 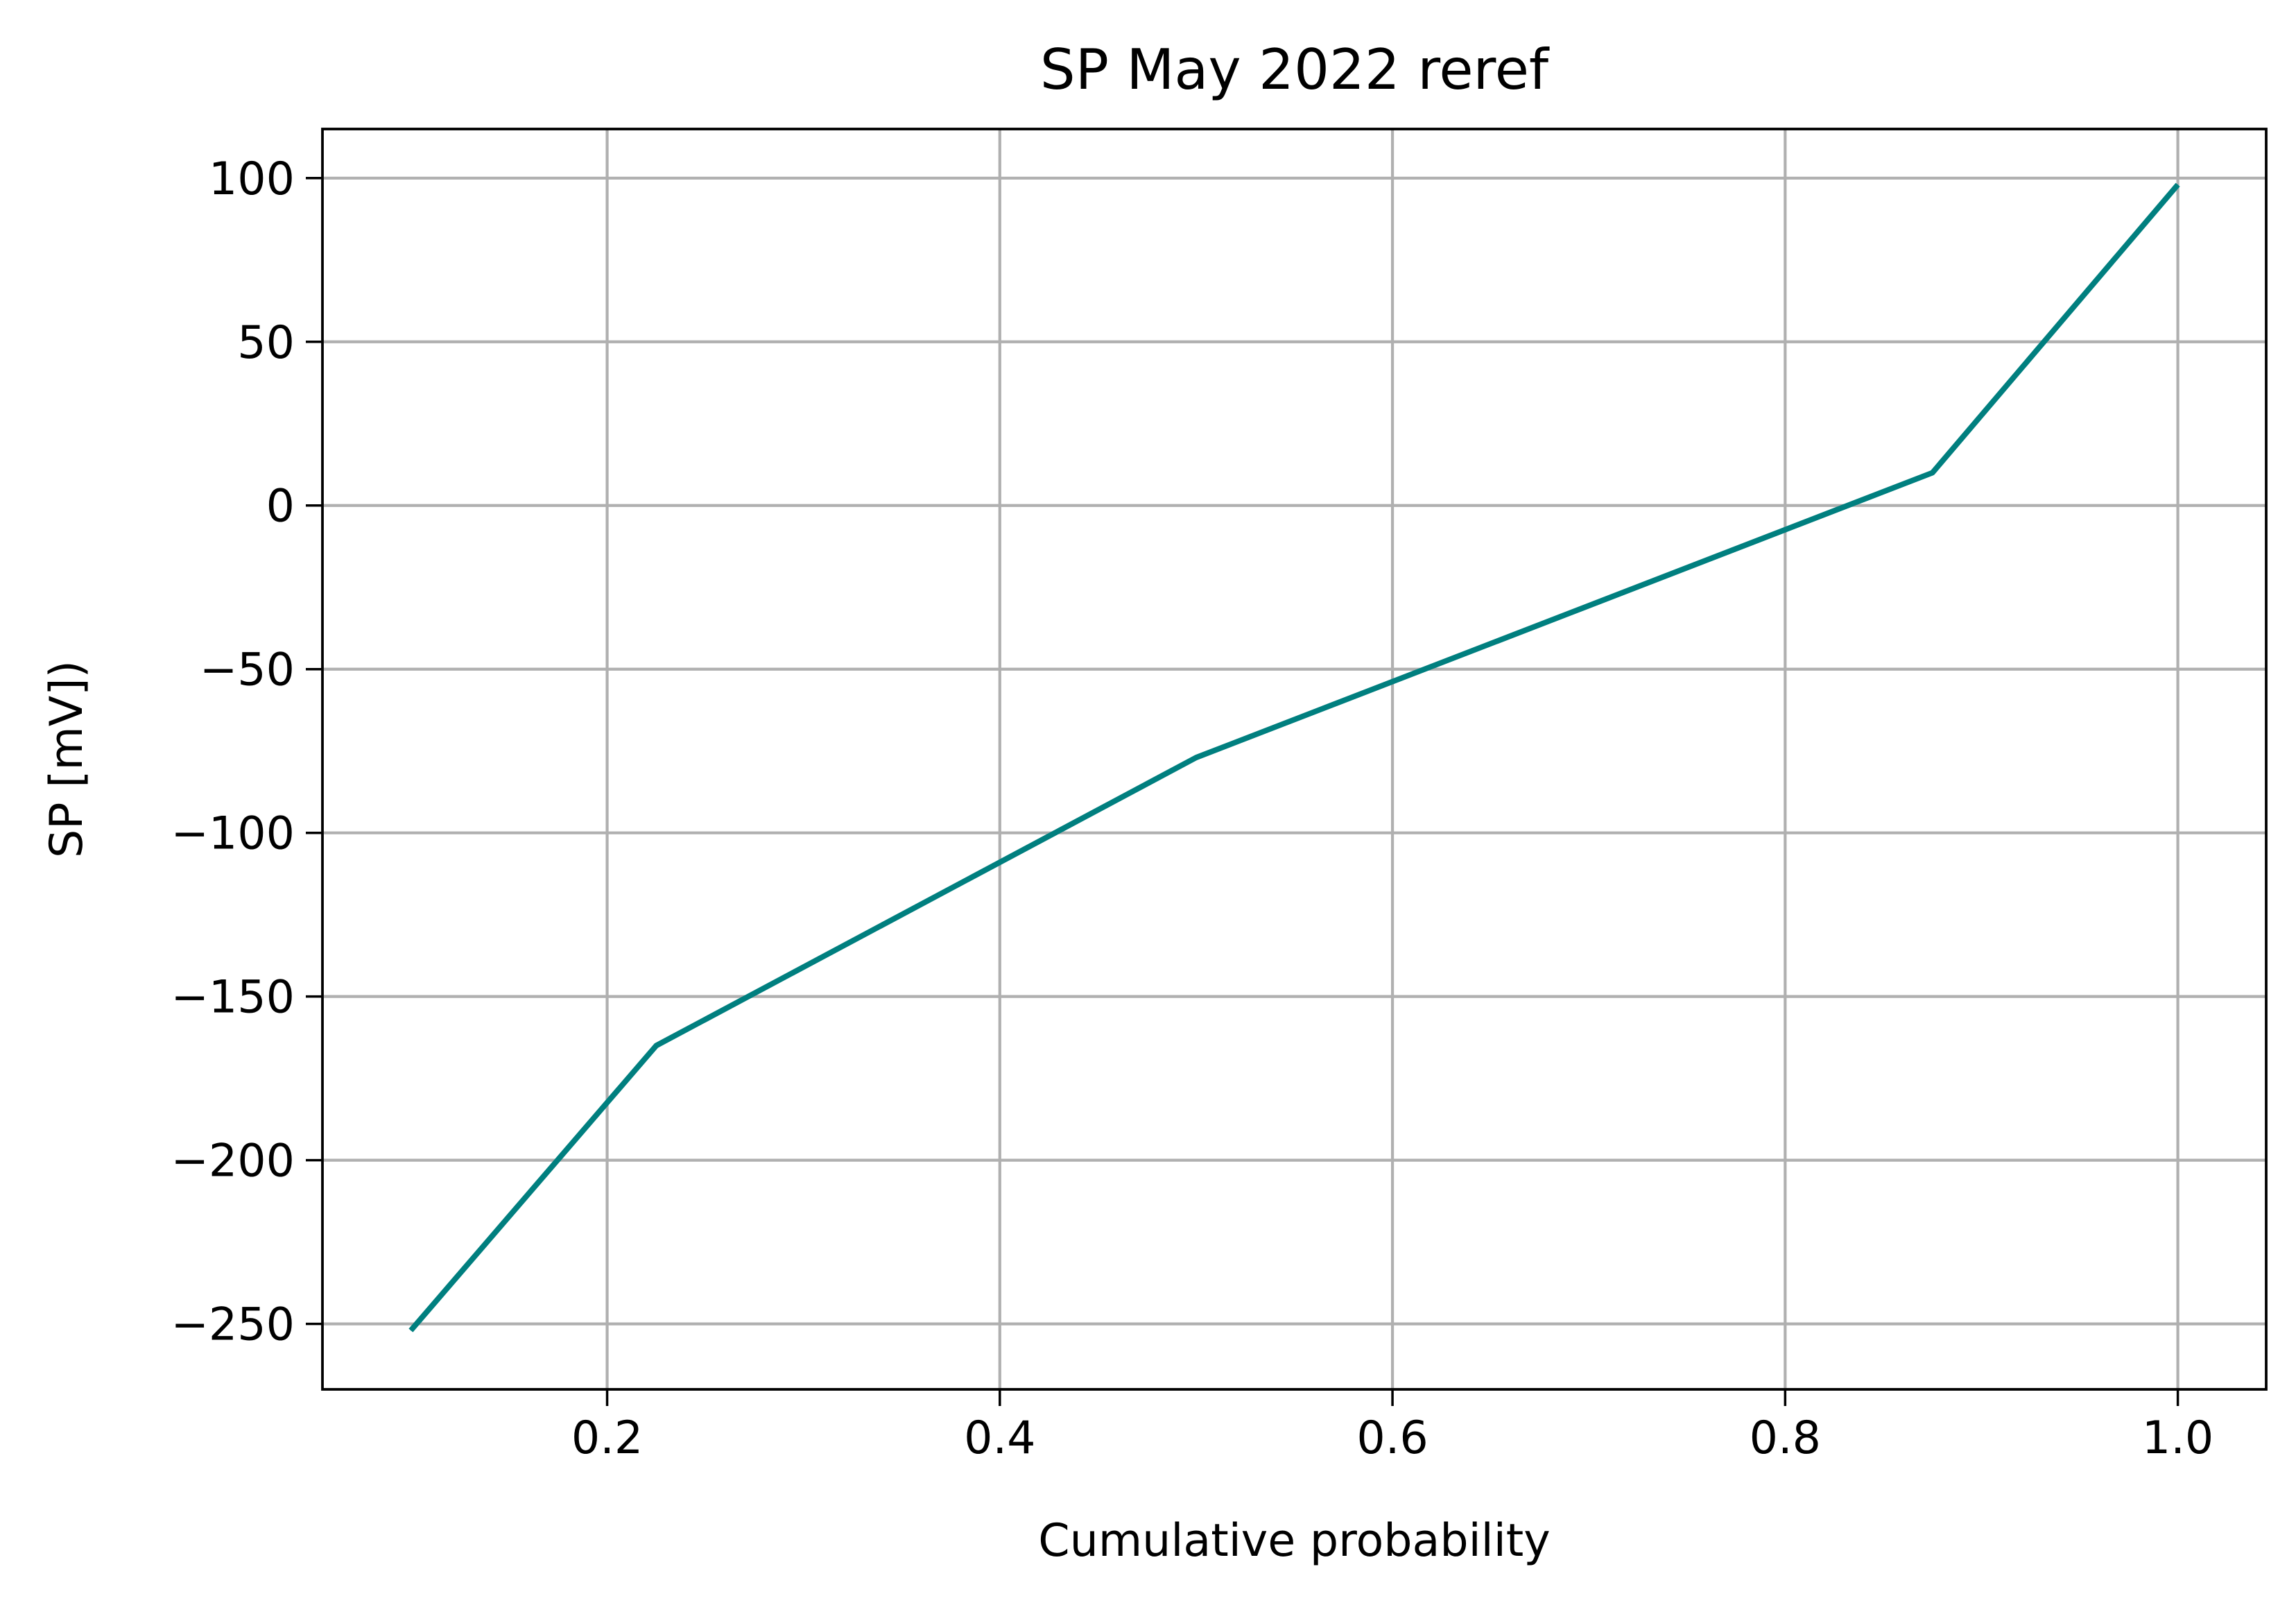 I want to click on y-tick-label: −200, so click(x=233, y=1161).